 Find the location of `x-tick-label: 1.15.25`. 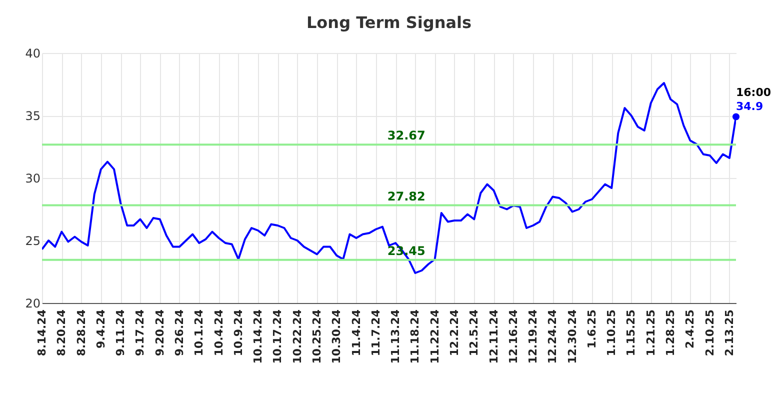

x-tick-label: 1.15.25 is located at coordinates (631, 333).